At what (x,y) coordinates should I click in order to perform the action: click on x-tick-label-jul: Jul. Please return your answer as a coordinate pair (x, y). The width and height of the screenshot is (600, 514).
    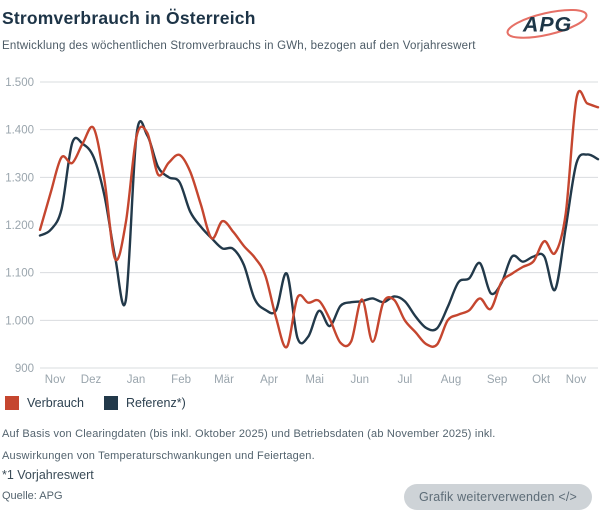
    Looking at the image, I should click on (404, 380).